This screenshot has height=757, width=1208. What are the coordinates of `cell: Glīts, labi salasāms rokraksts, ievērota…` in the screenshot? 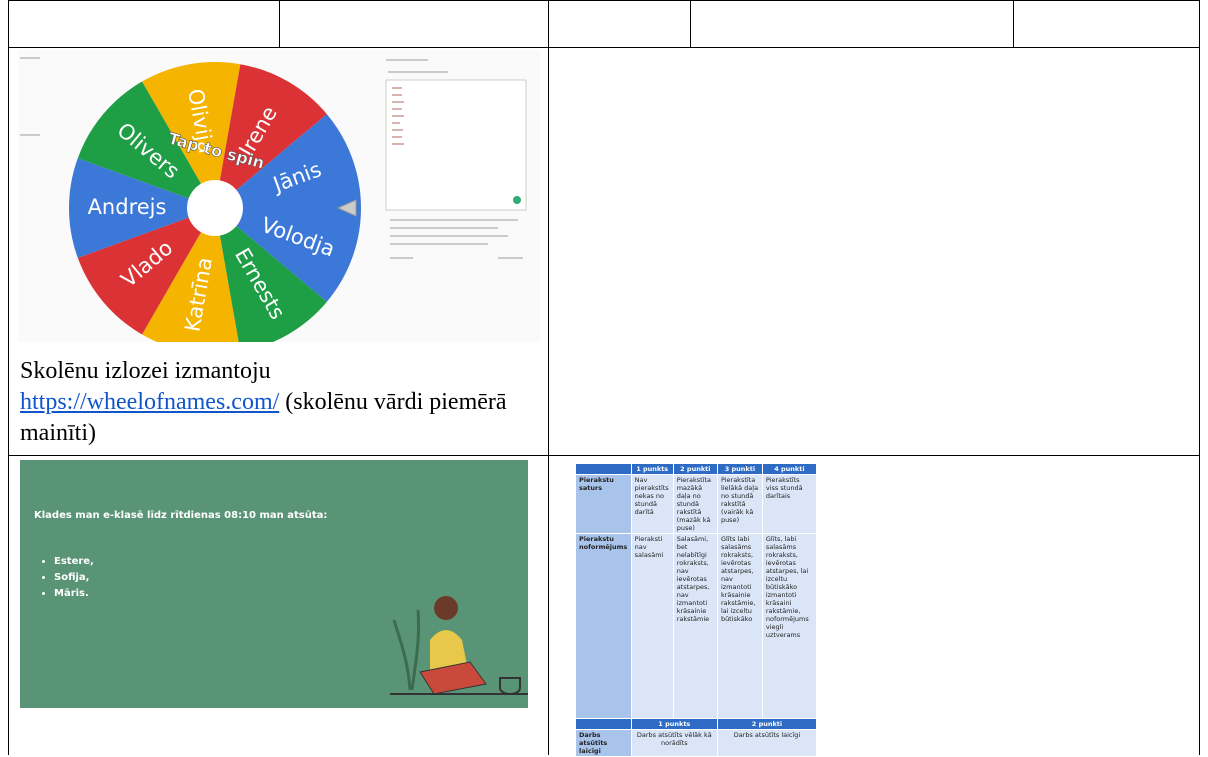 It's located at (789, 626).